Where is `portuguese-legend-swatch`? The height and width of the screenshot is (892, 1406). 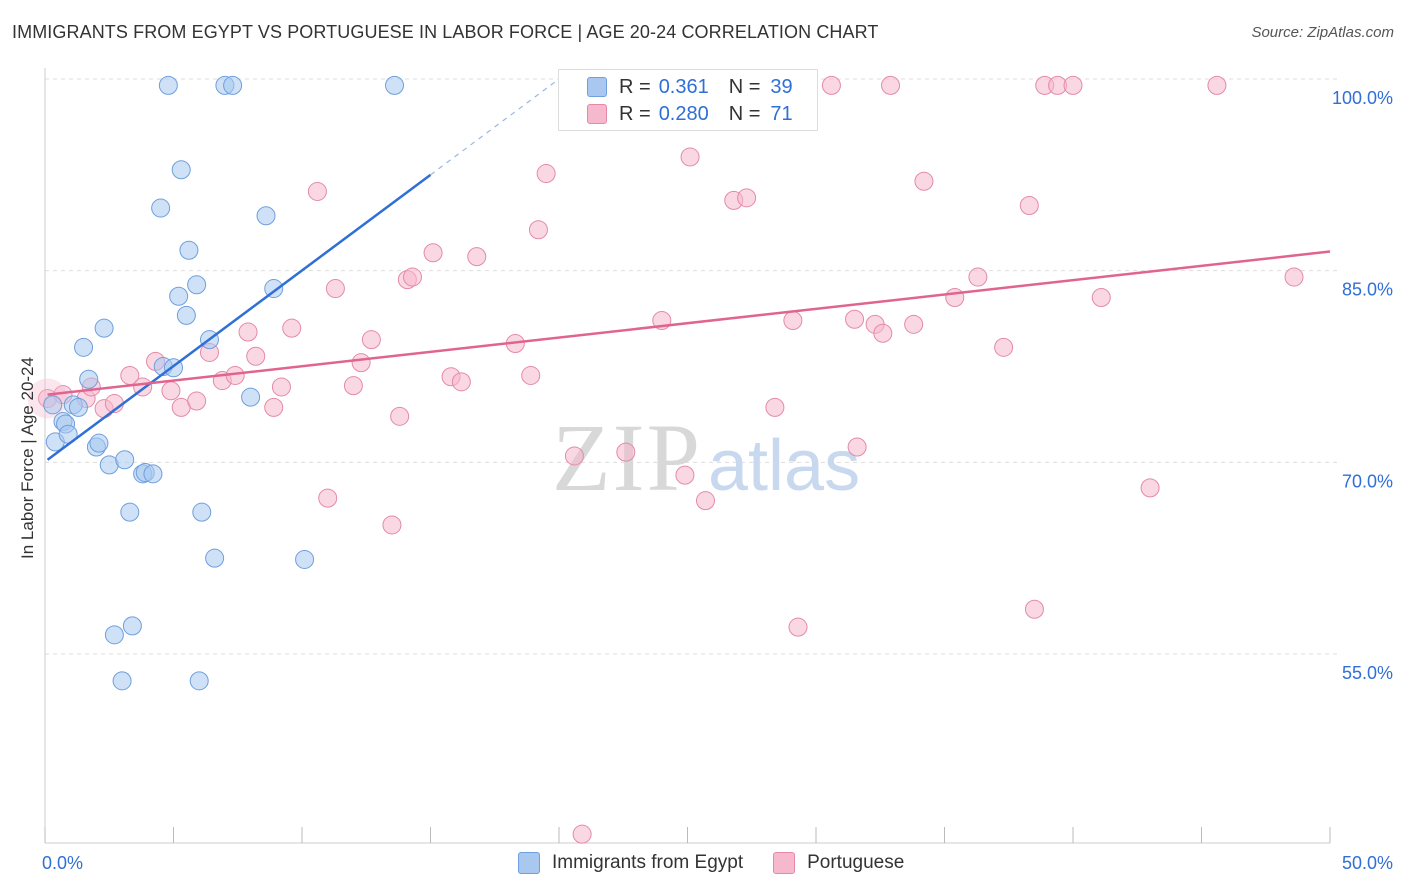
portuguese-legend-swatch is located at coordinates (784, 863).